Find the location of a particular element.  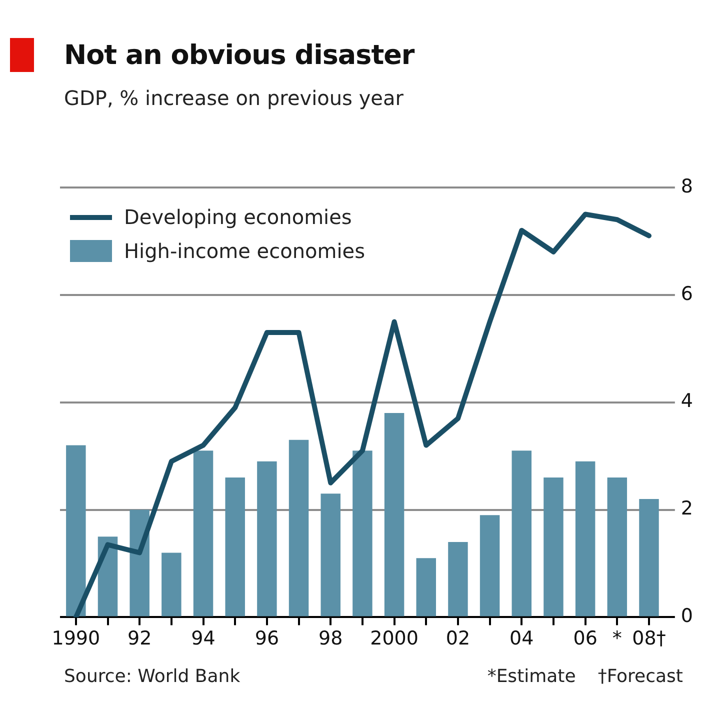

y-tick-label: 2 is located at coordinates (687, 509).